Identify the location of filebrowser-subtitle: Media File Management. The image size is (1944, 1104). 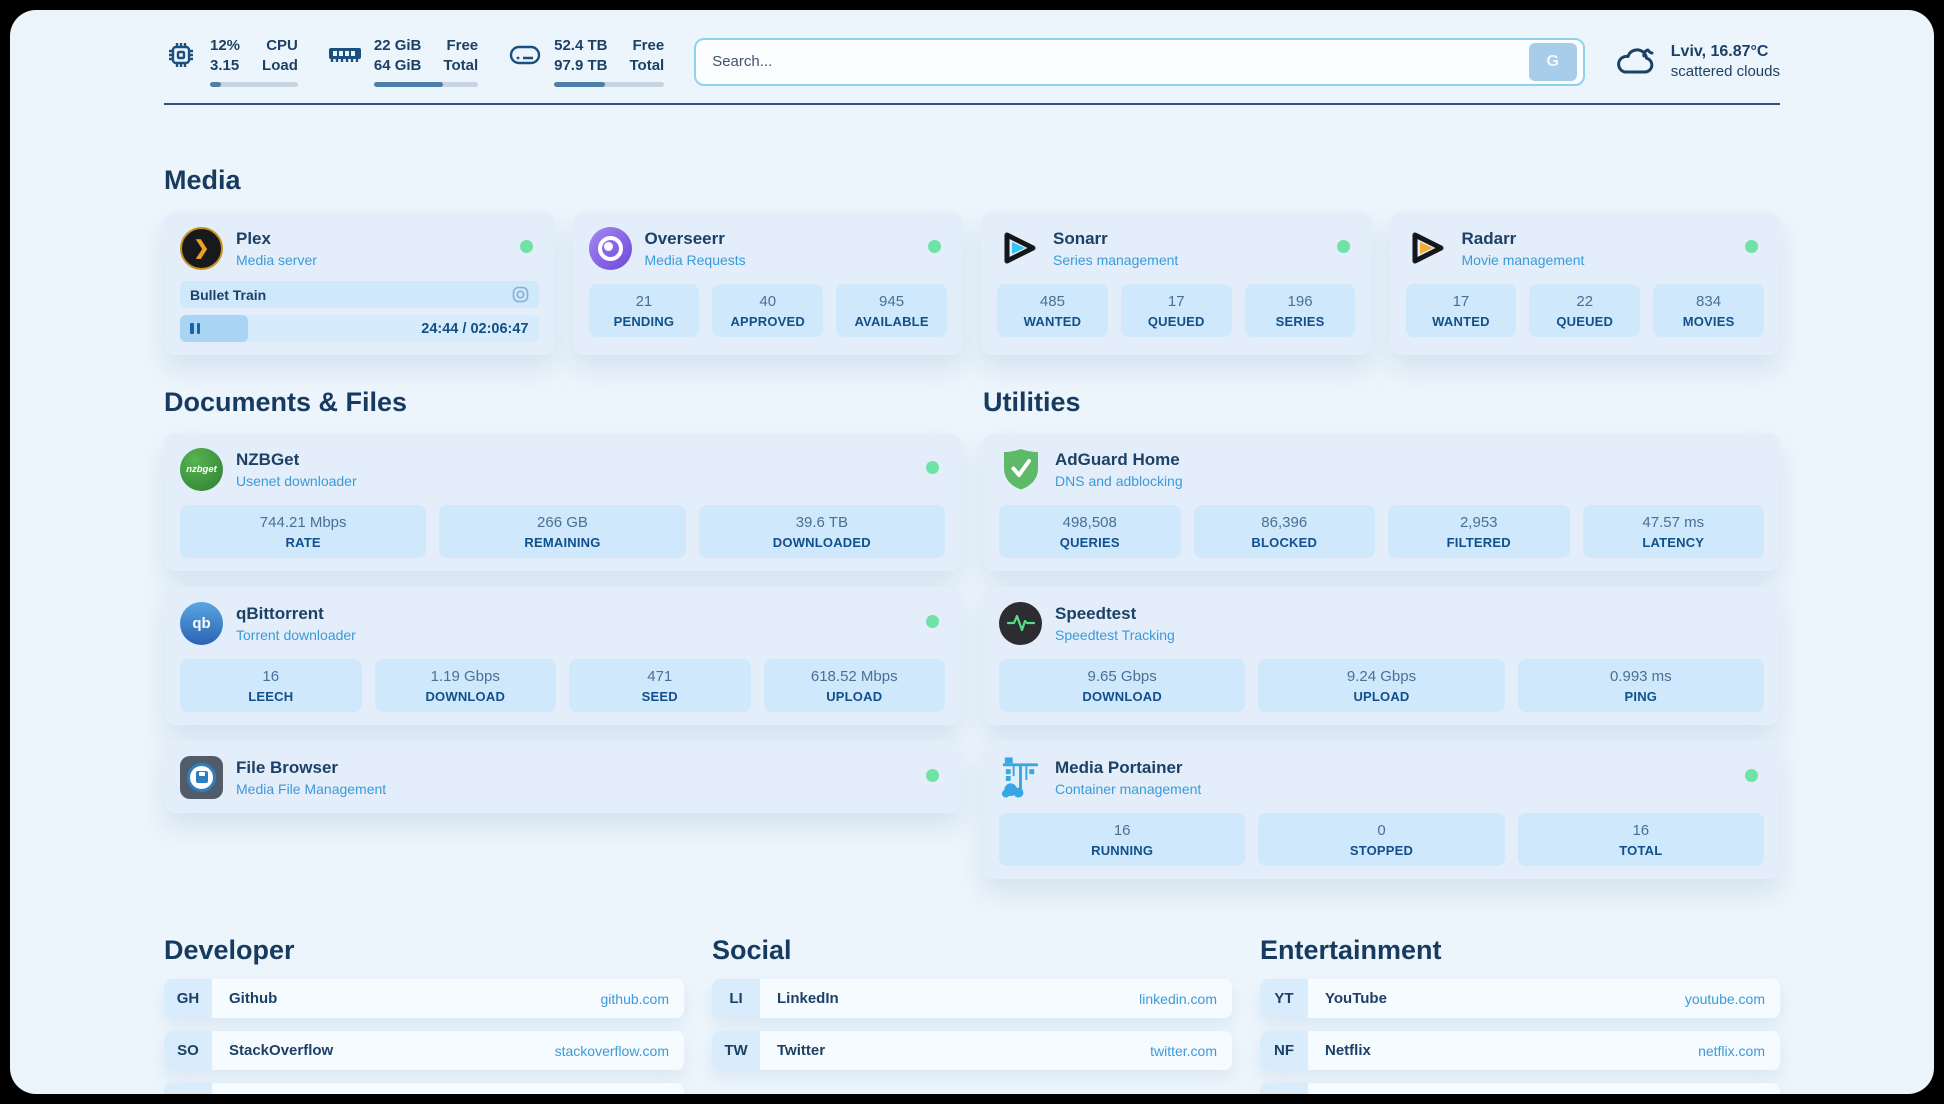
(311, 788).